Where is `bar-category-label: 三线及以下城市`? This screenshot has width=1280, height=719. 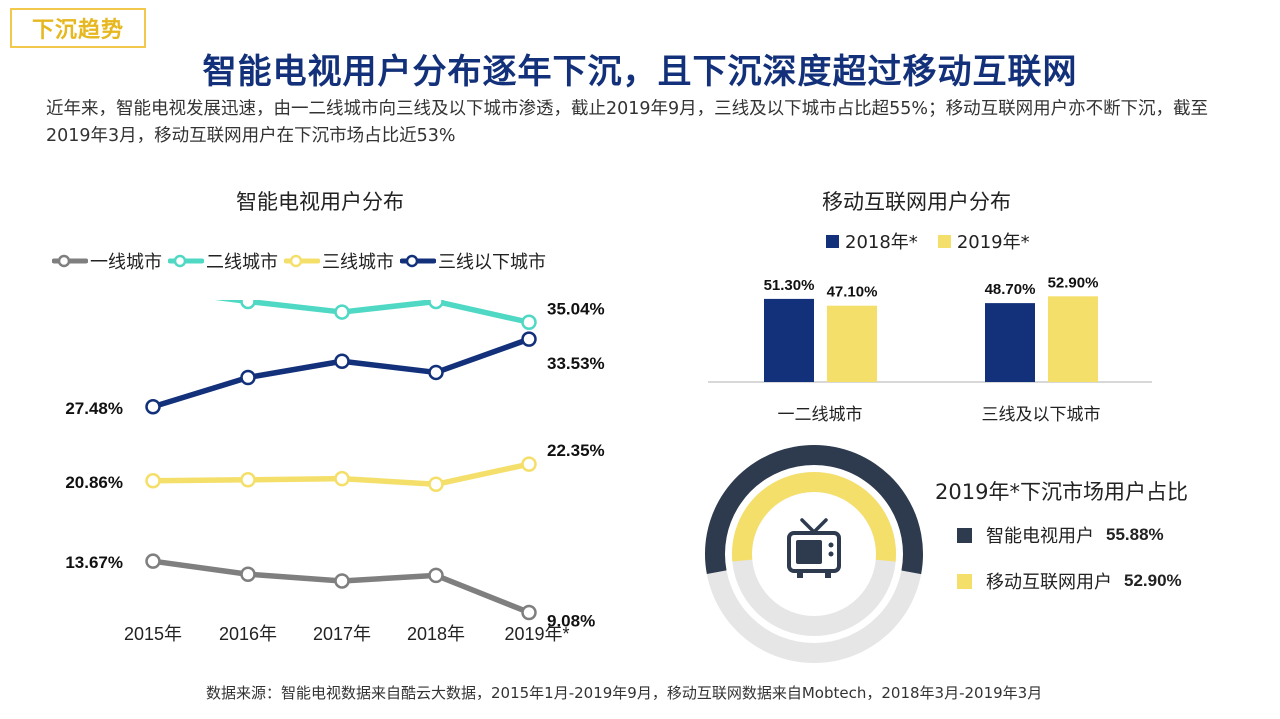
bar-category-label: 三线及以下城市 is located at coordinates (1041, 414).